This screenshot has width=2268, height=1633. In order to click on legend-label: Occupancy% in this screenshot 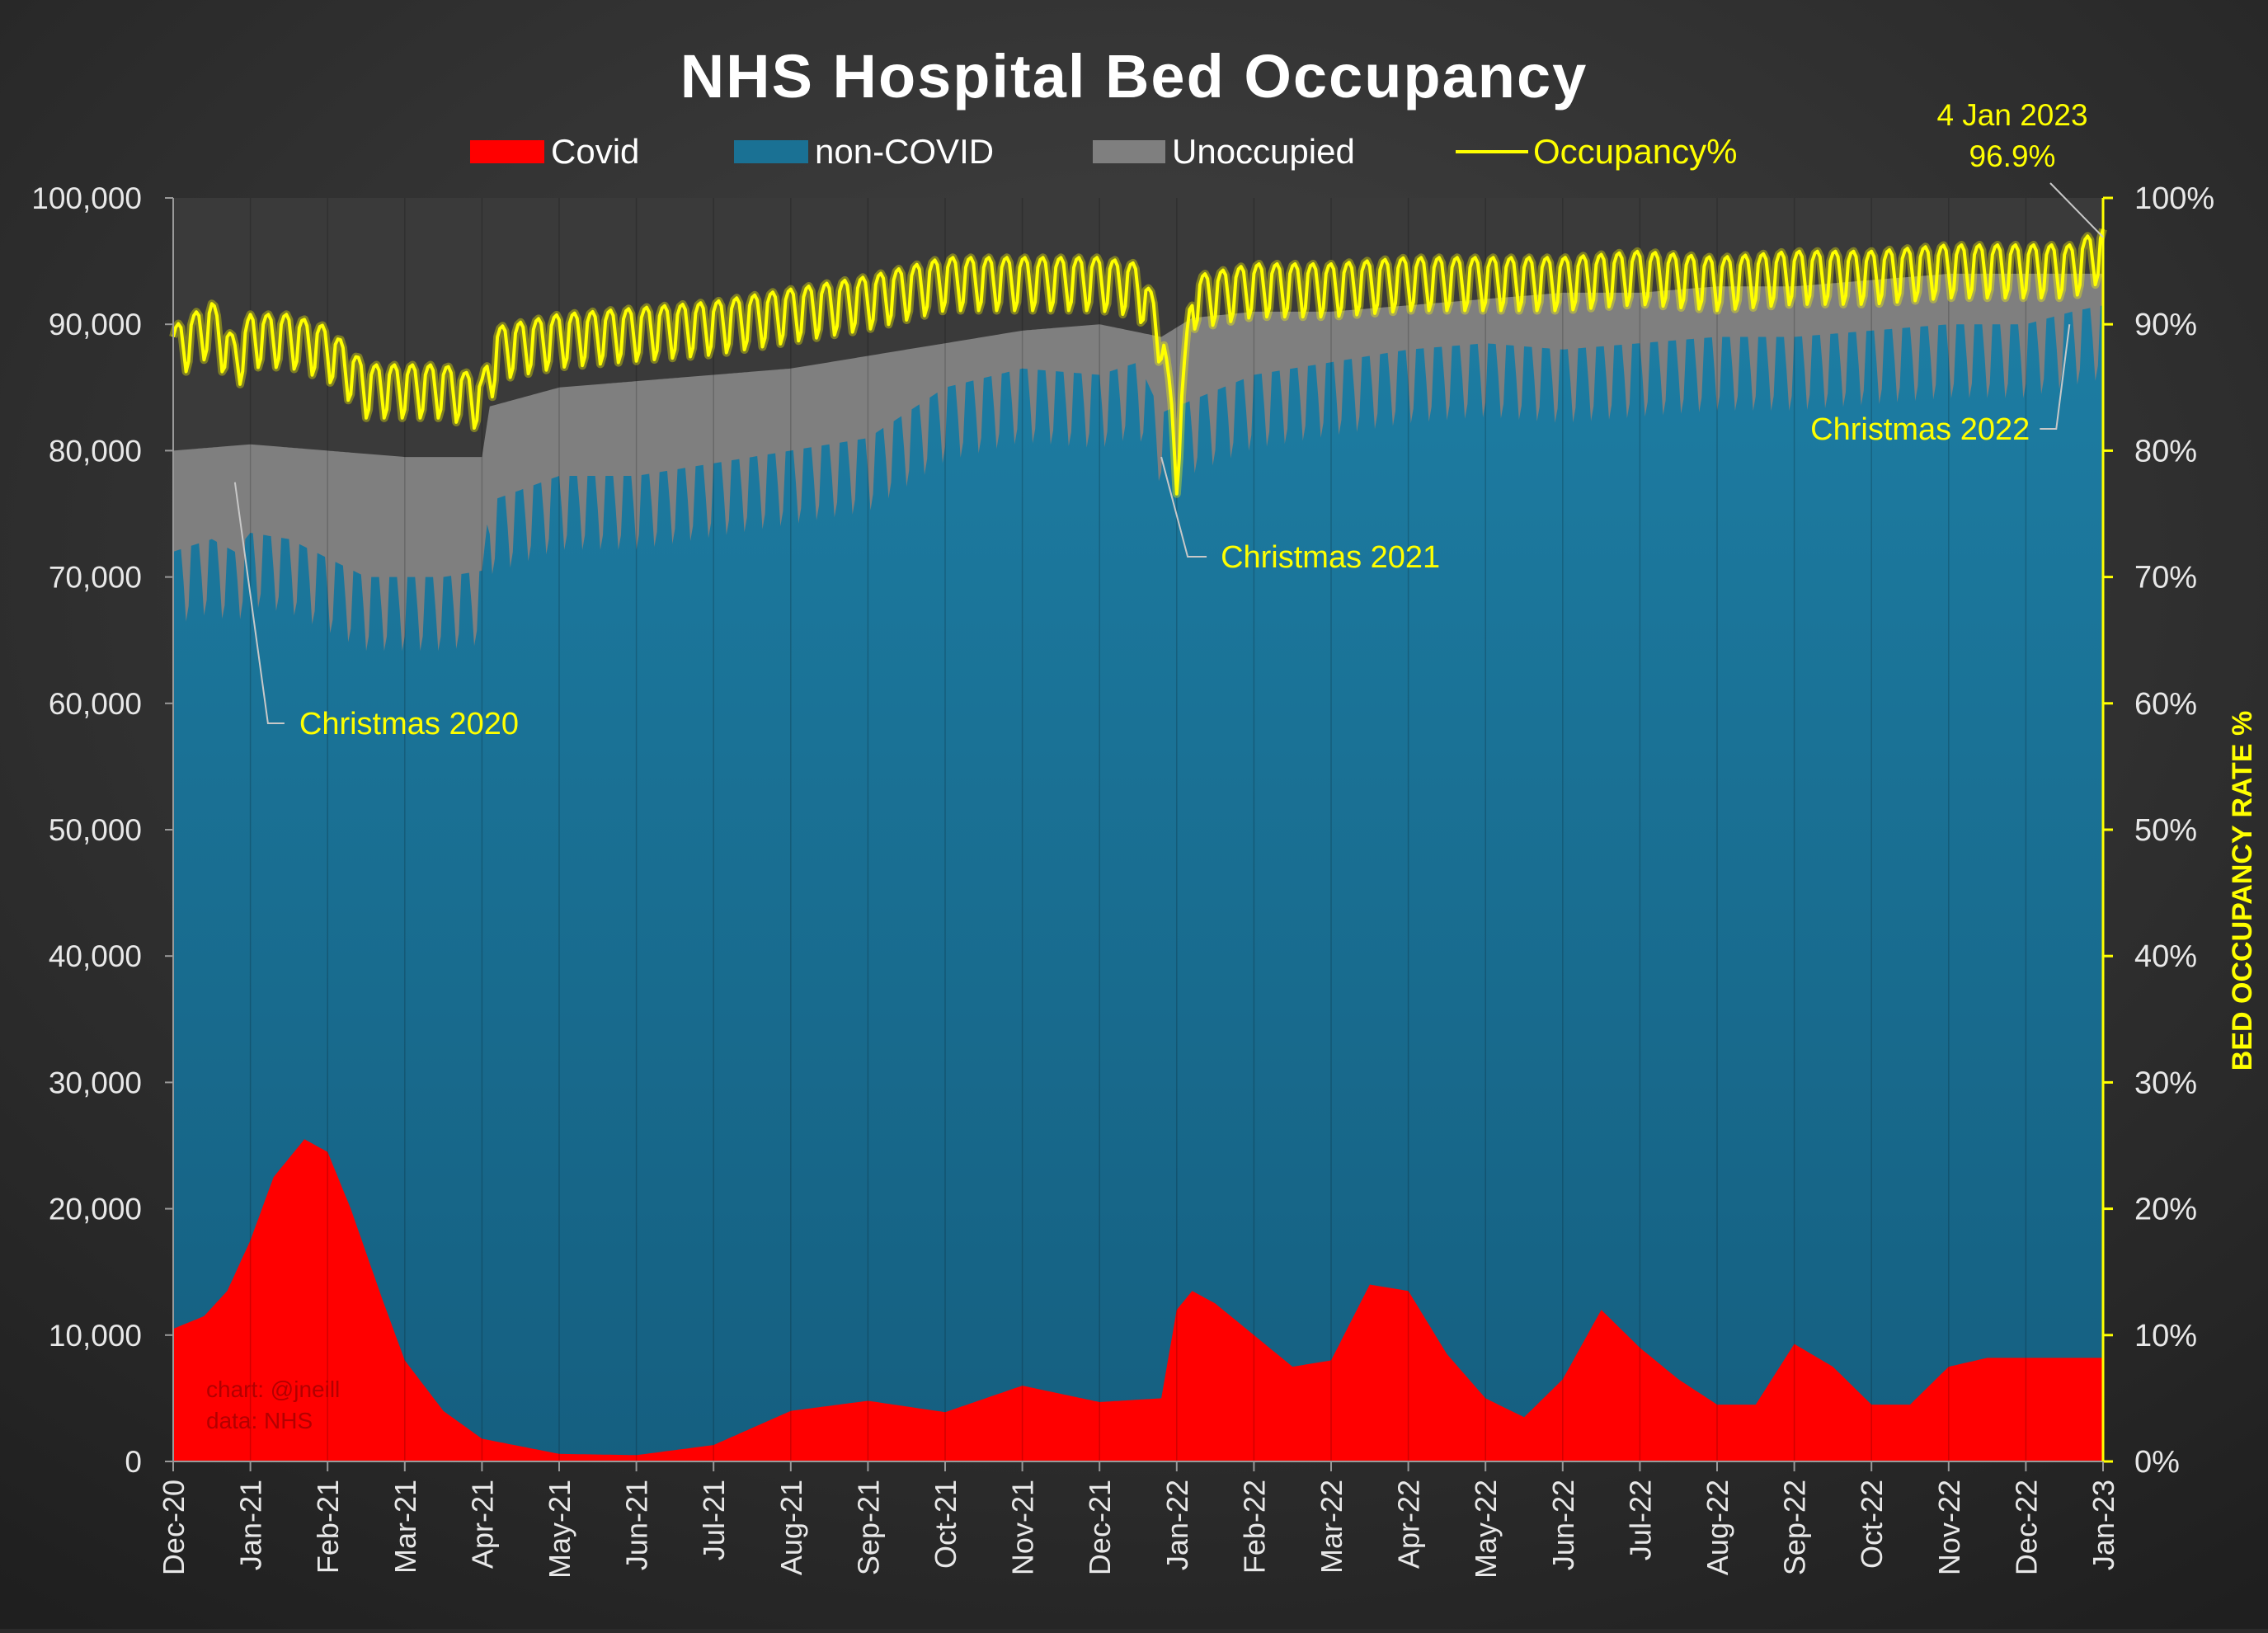, I will do `click(1635, 151)`.